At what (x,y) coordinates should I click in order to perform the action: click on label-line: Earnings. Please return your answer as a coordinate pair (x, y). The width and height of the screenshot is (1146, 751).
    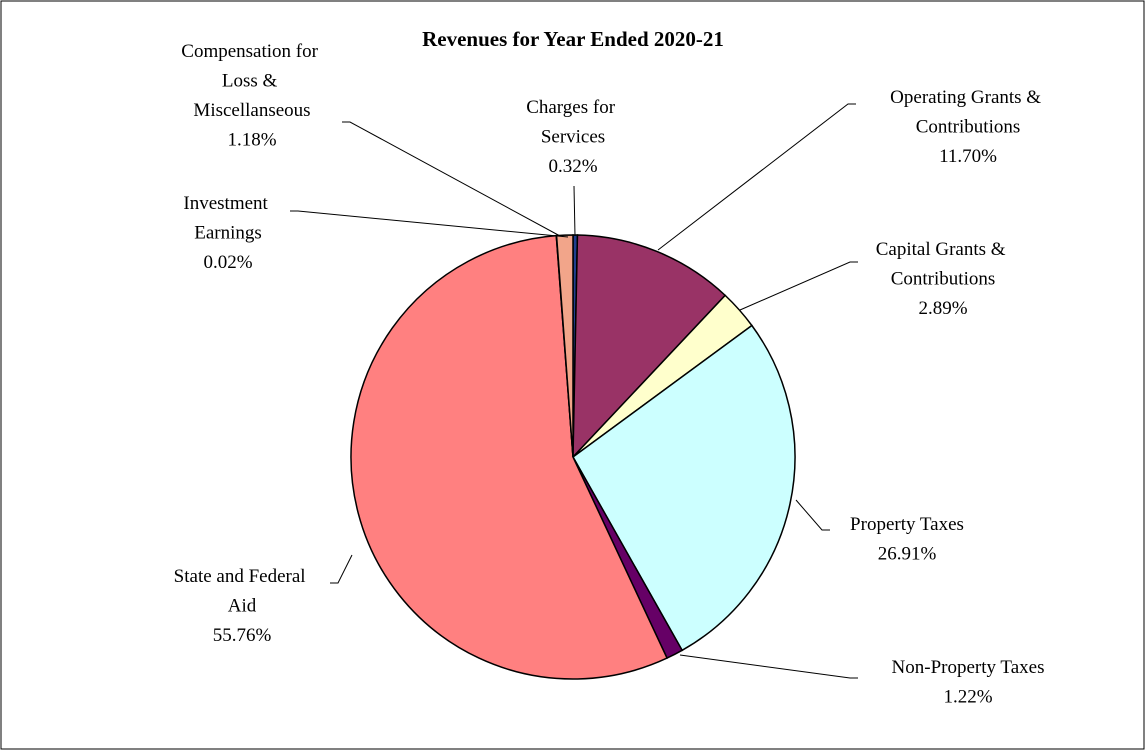
    Looking at the image, I should click on (228, 233).